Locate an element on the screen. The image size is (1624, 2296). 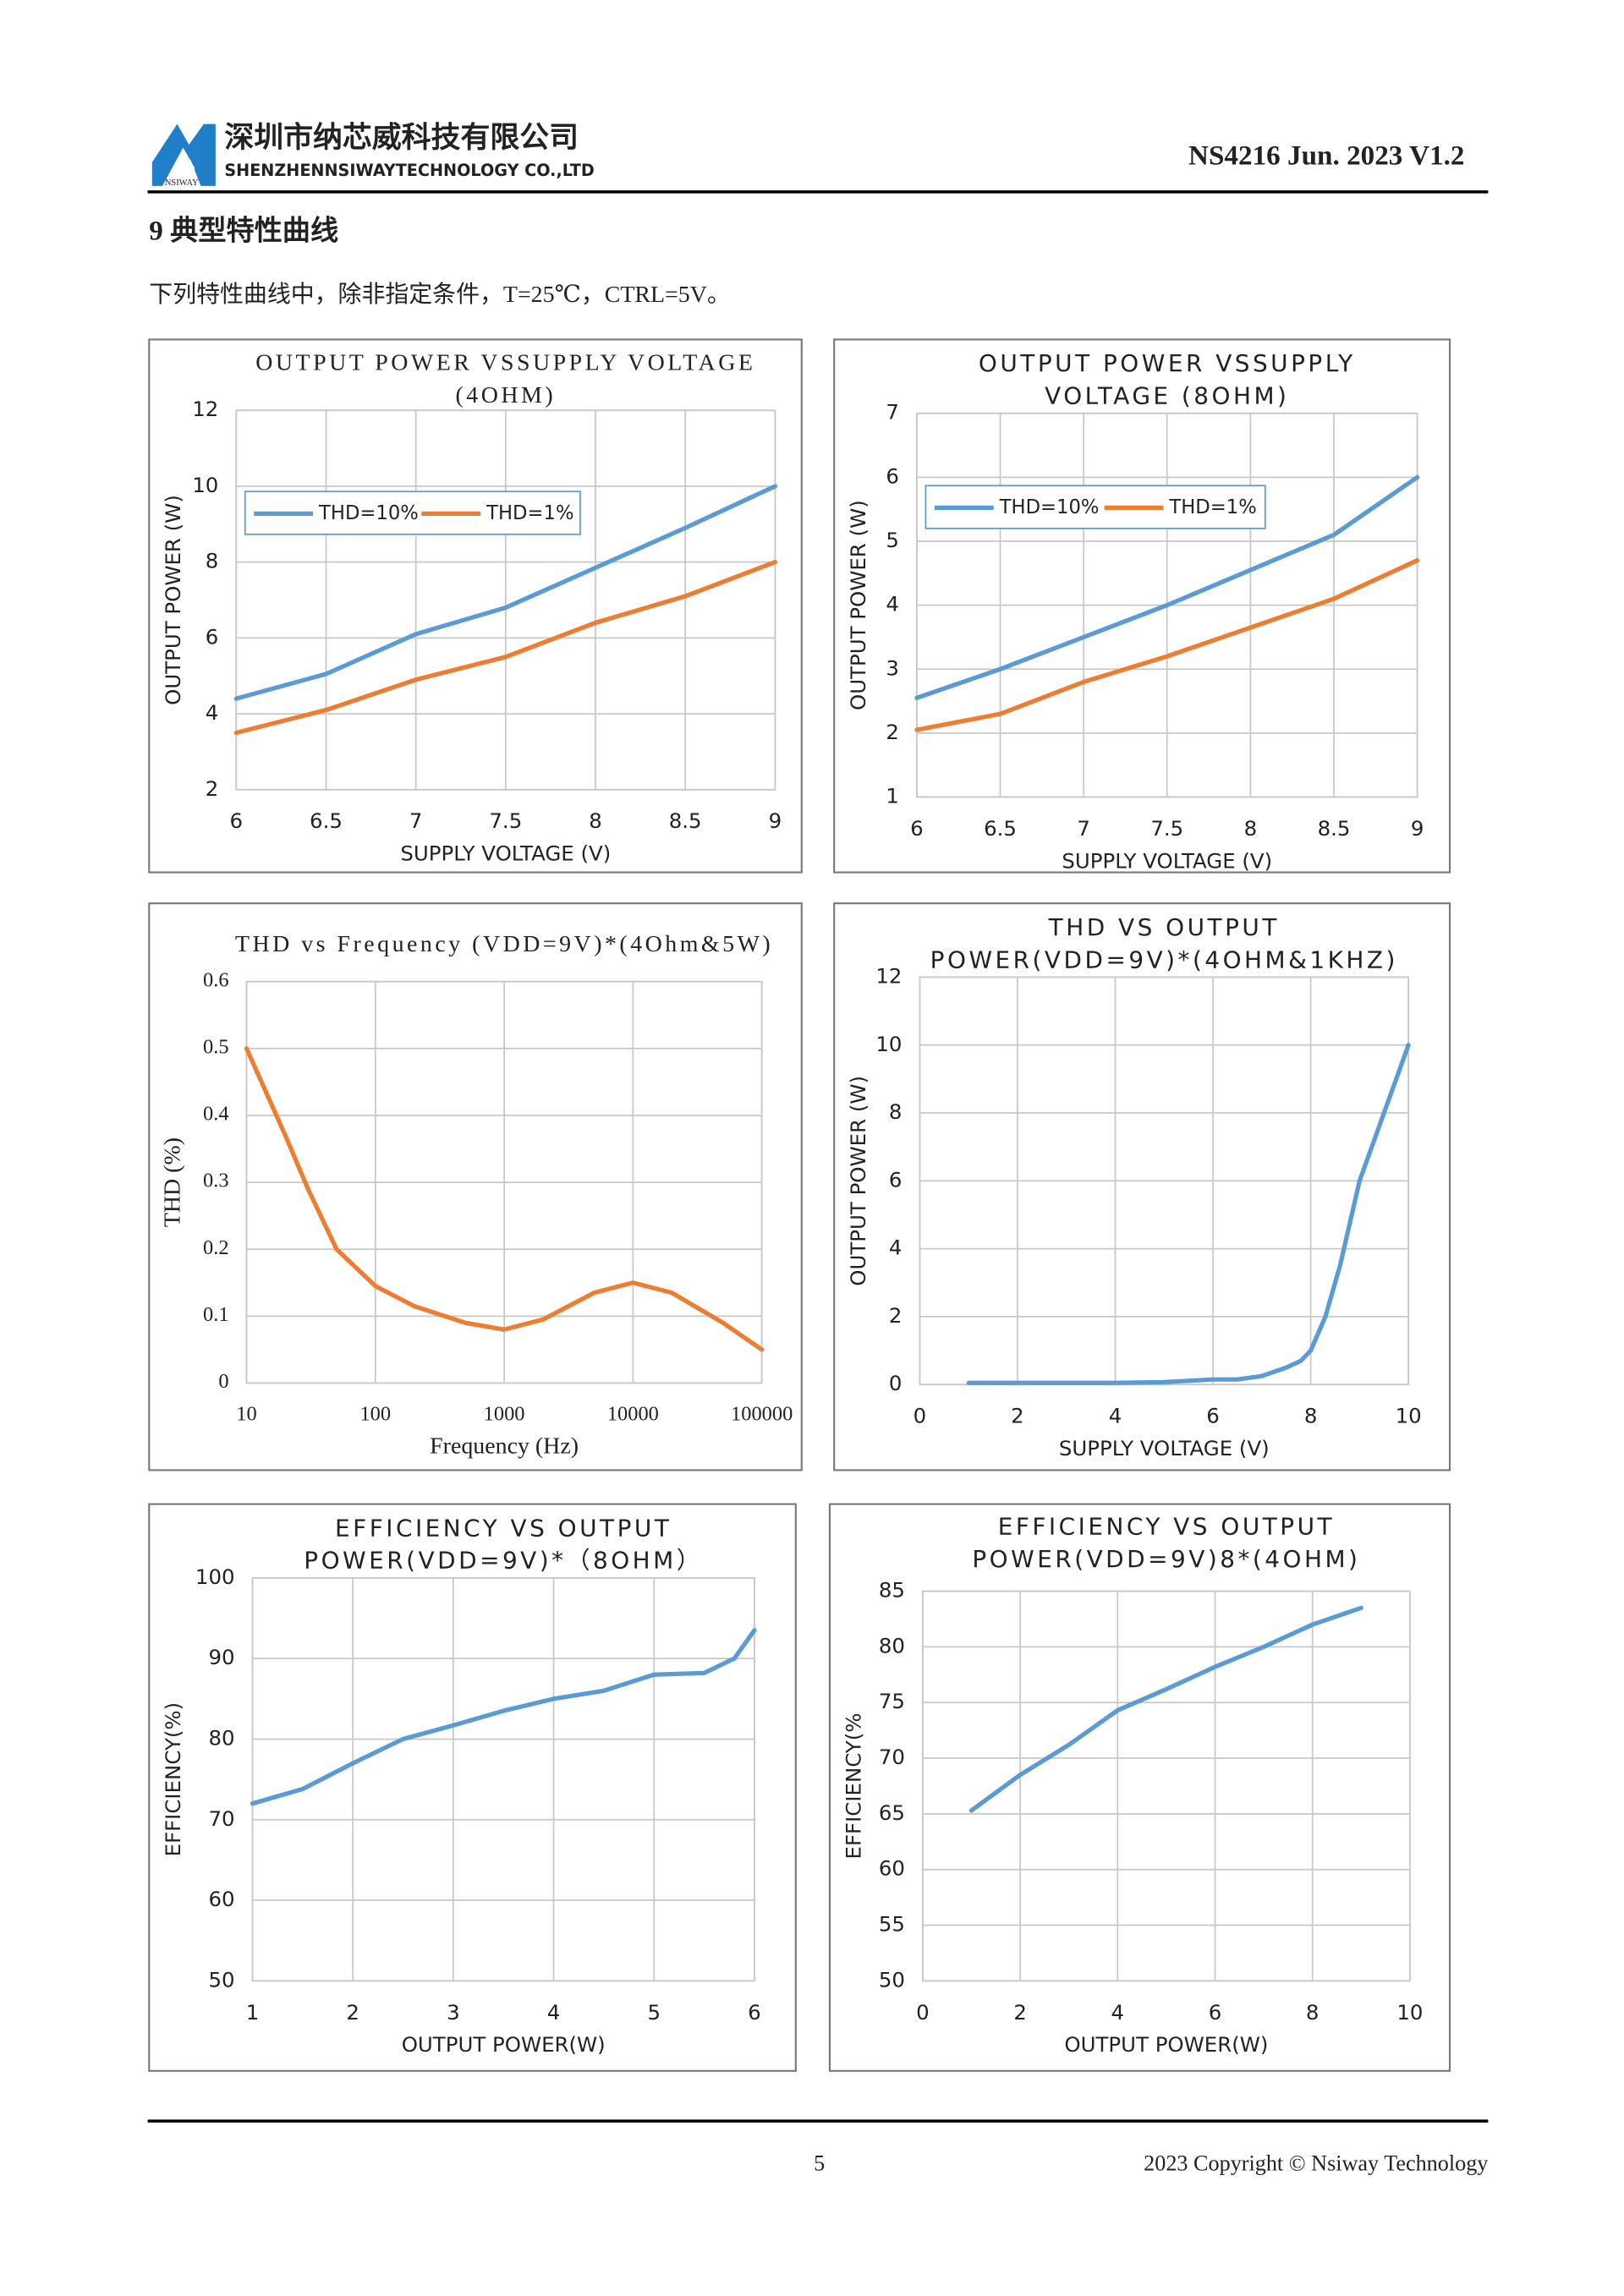
y-tick-label: 75 is located at coordinates (892, 1701).